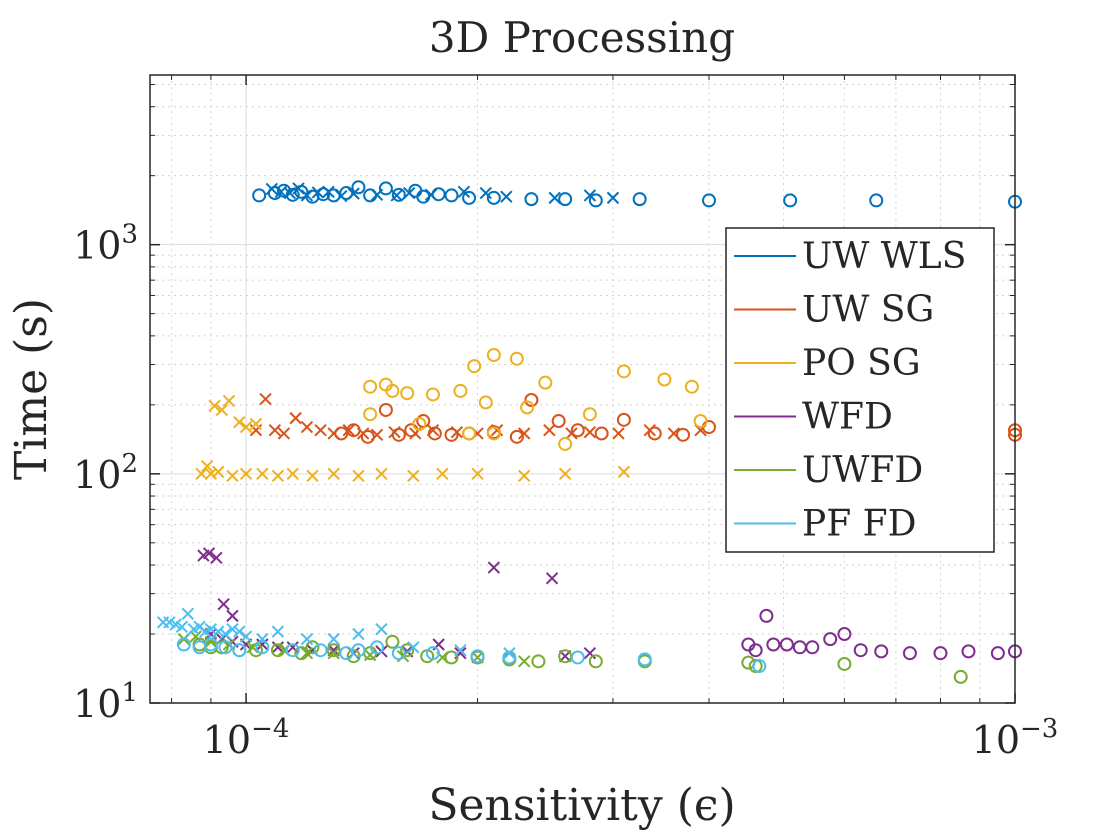 The width and height of the screenshot is (1120, 840). What do you see at coordinates (31, 389) in the screenshot?
I see `y-axis-label: Time (s)` at bounding box center [31, 389].